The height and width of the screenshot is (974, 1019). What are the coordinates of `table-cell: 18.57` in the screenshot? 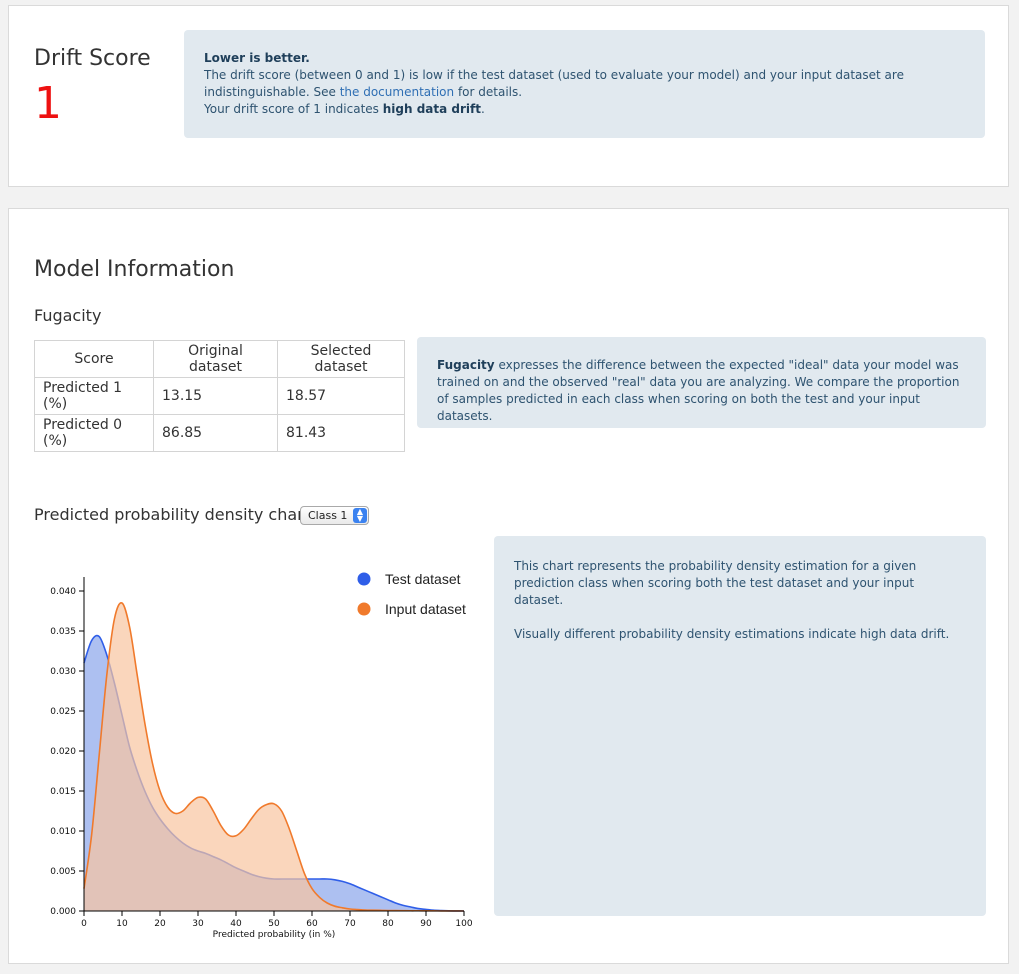 It's located at (341, 396).